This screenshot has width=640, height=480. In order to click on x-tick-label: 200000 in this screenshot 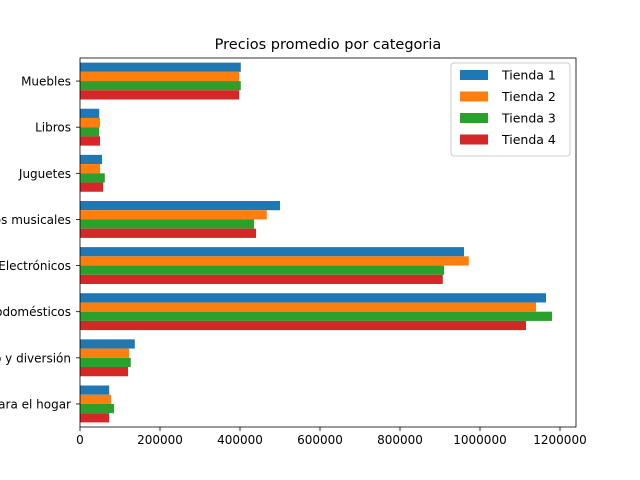, I will do `click(160, 440)`.